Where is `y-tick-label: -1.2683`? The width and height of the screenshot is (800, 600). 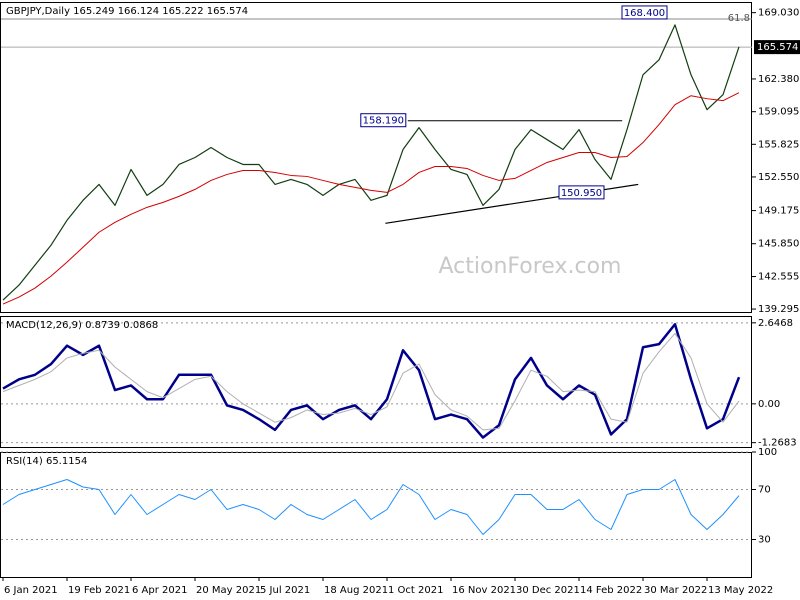
y-tick-label: -1.2683 is located at coordinates (777, 443).